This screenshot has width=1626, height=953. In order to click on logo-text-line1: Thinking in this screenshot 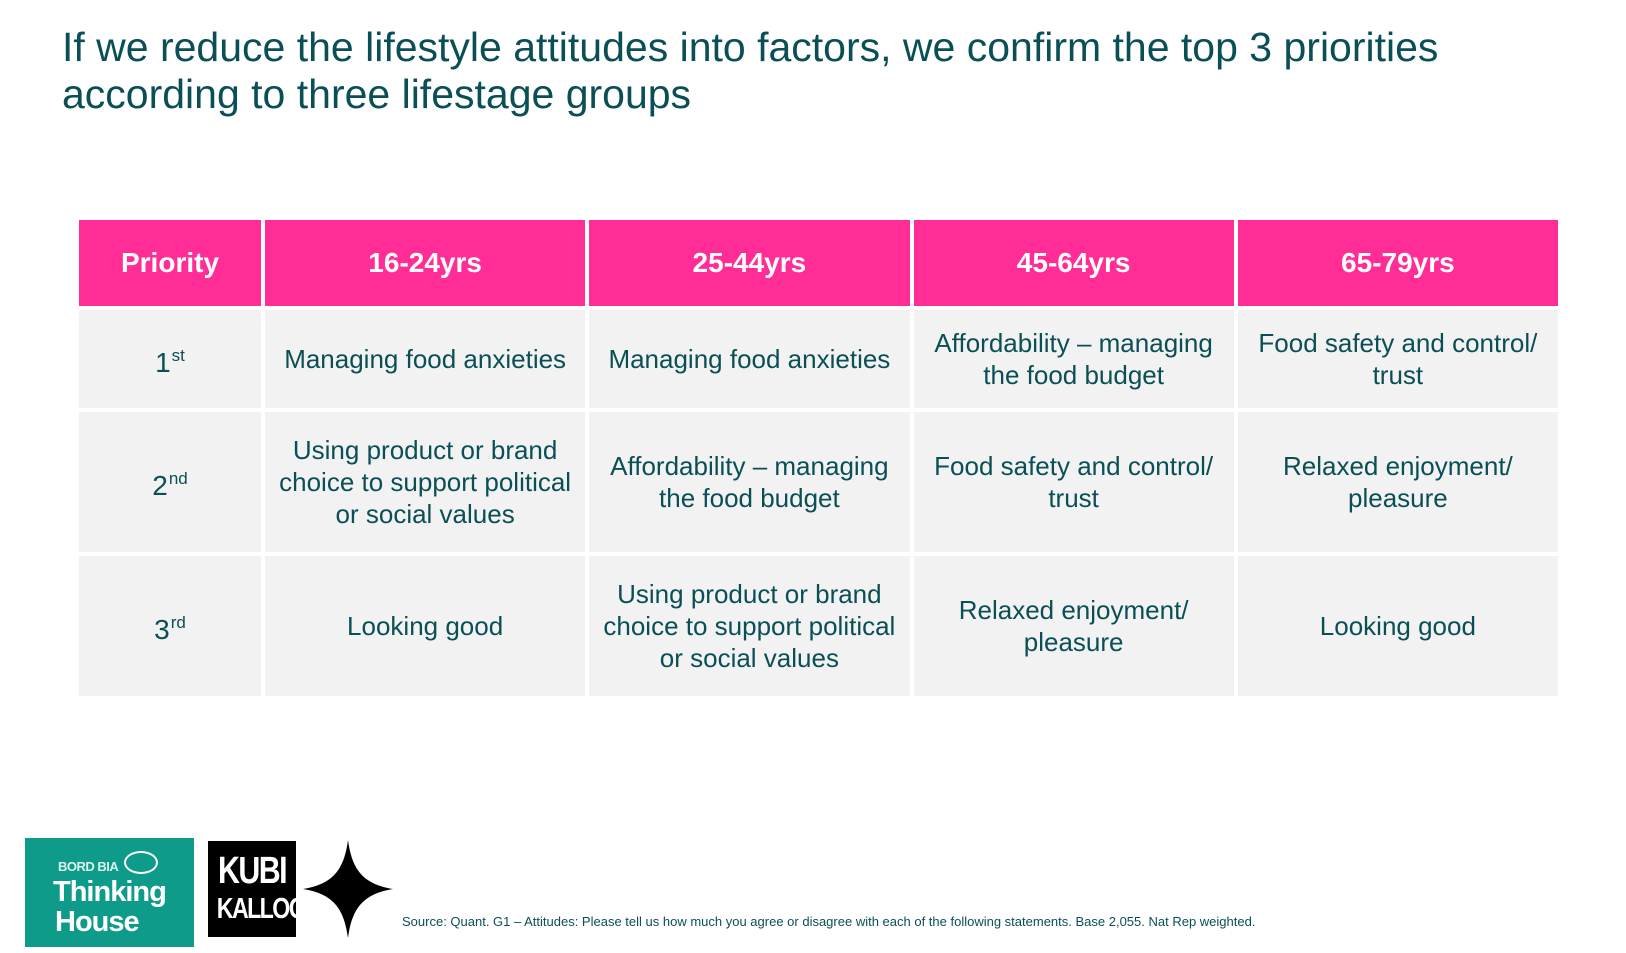, I will do `click(110, 892)`.